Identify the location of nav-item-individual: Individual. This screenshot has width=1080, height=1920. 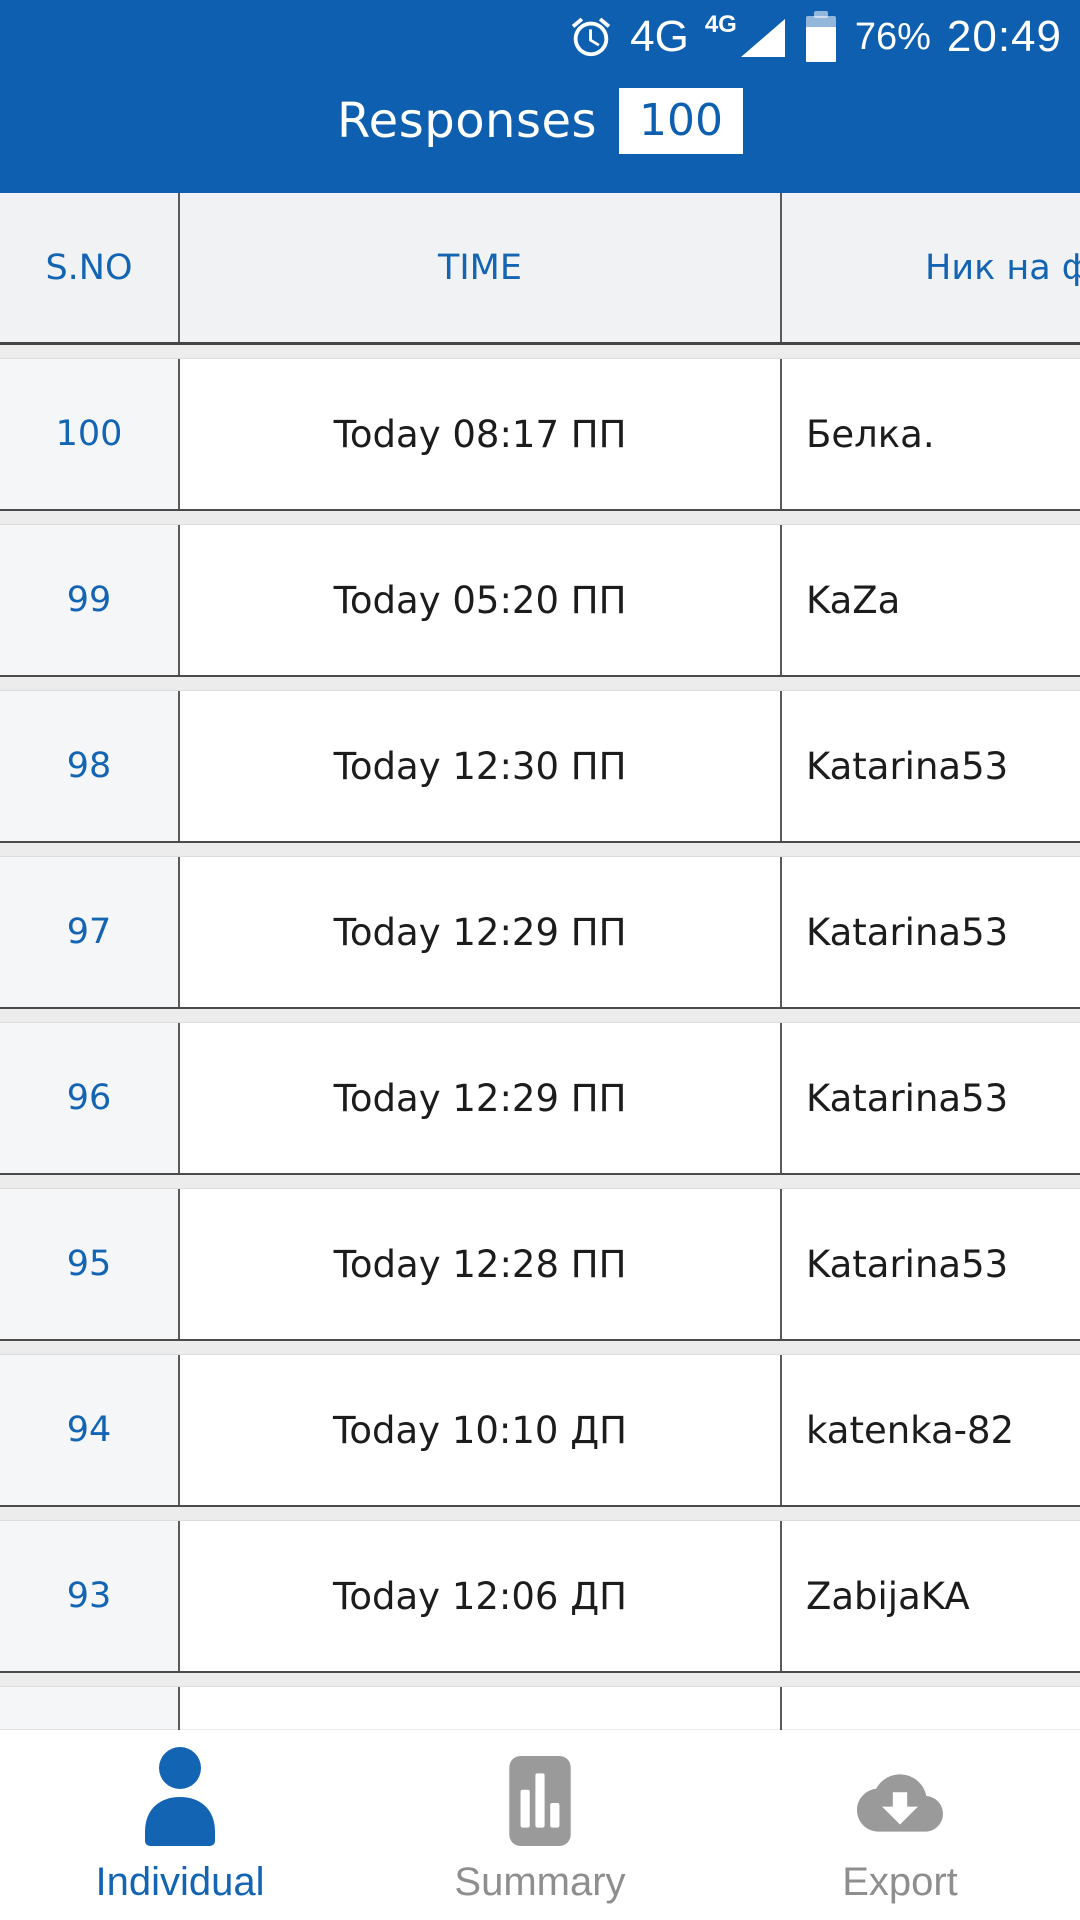
(180, 1825).